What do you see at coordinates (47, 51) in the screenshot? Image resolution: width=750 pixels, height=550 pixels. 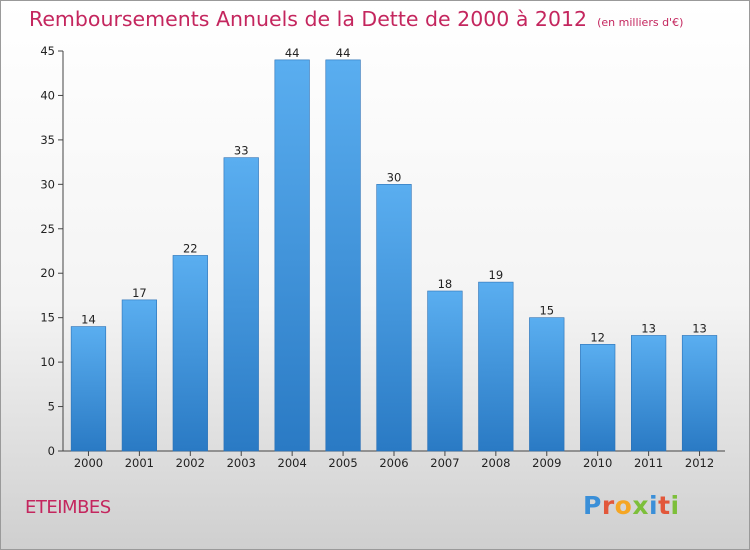 I see `y-tick-label: 45` at bounding box center [47, 51].